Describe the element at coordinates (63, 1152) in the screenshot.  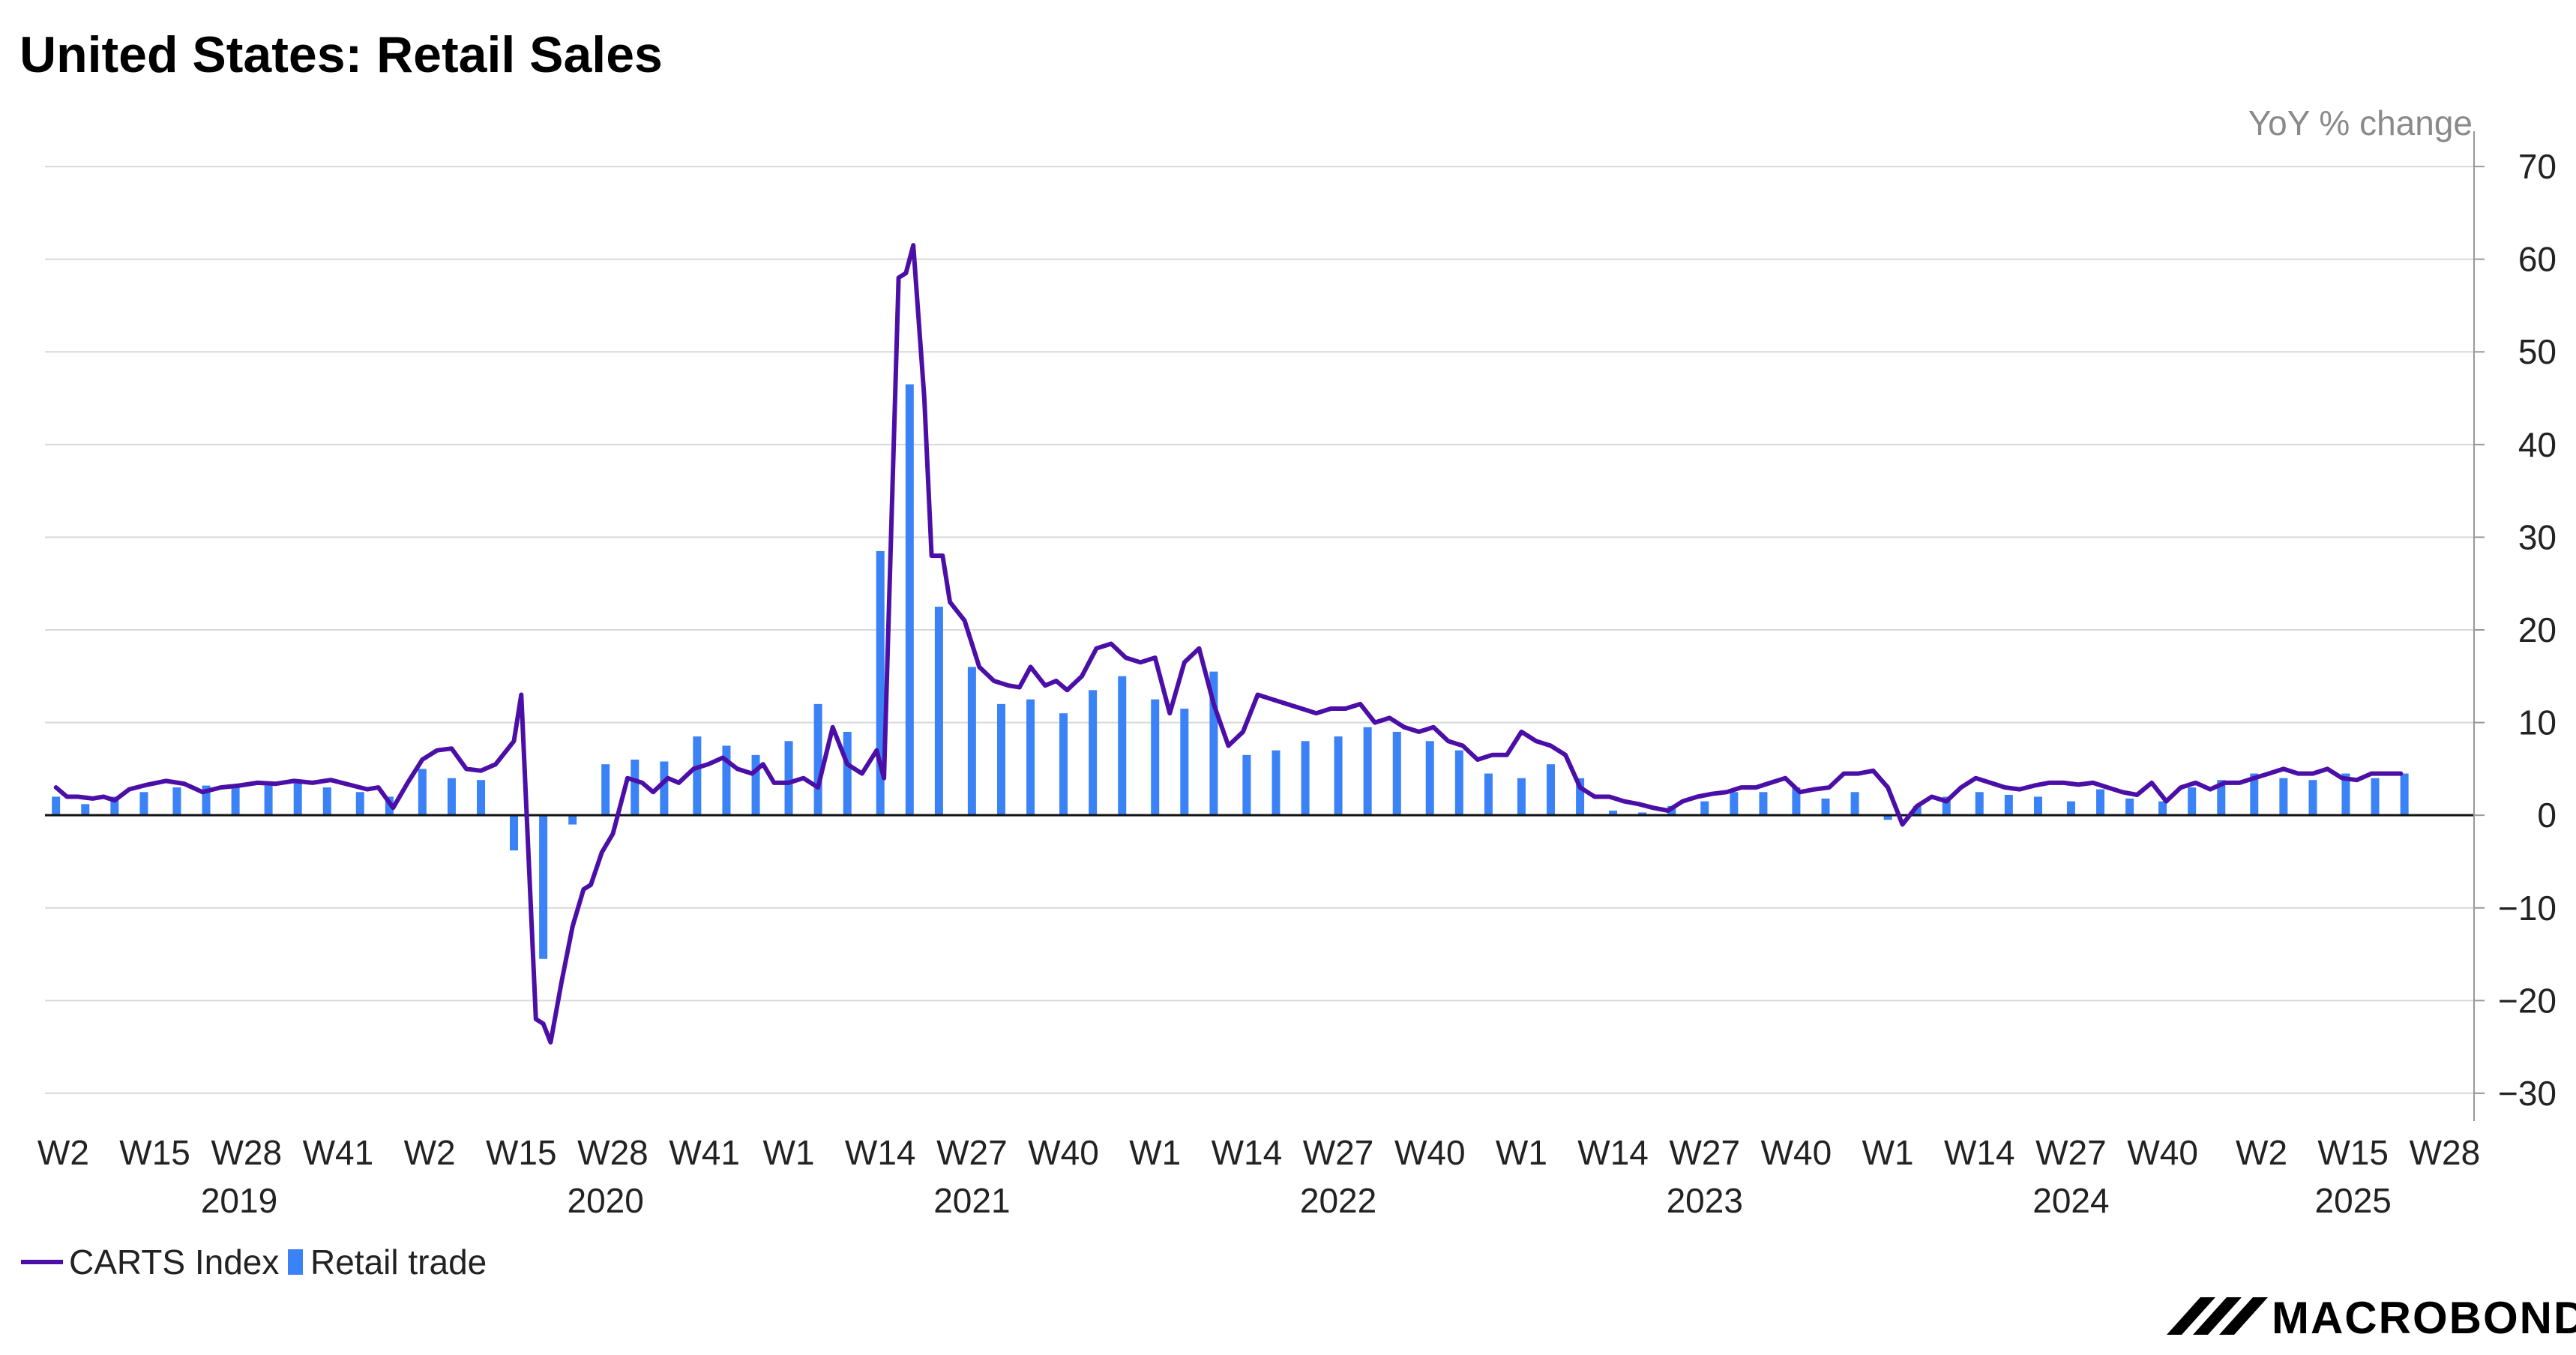
I see `x-tick-label: W2` at that location.